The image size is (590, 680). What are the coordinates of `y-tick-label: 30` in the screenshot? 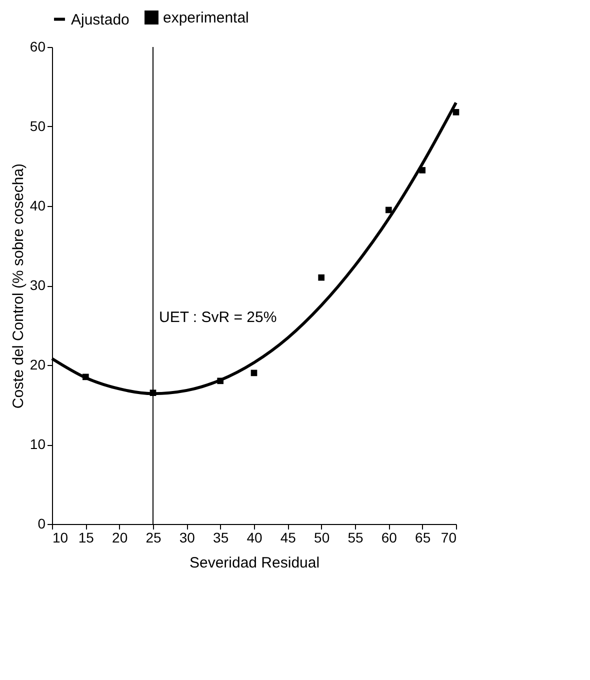 It's located at (38, 285).